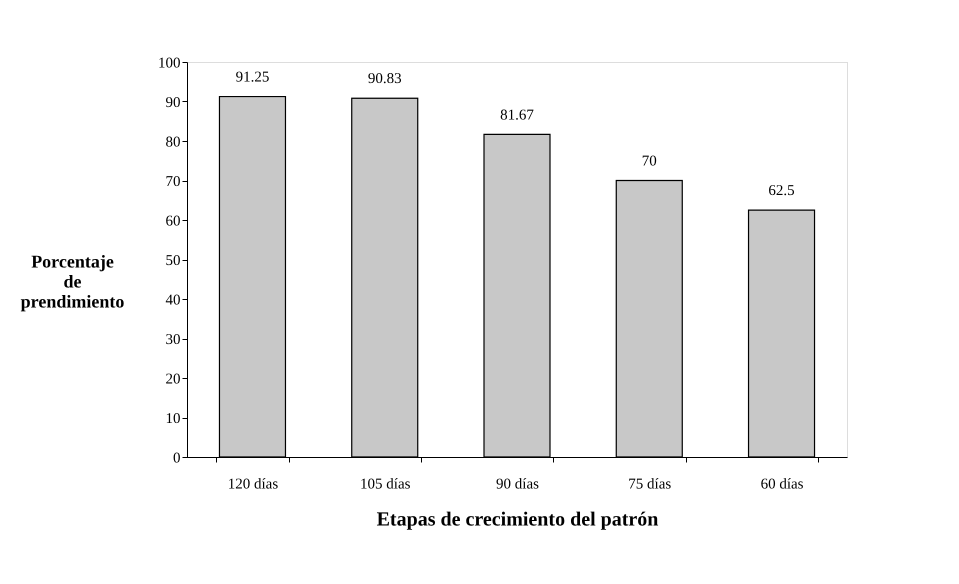 Image resolution: width=959 pixels, height=584 pixels. What do you see at coordinates (650, 484) in the screenshot?
I see `x-tick-label: 75 días` at bounding box center [650, 484].